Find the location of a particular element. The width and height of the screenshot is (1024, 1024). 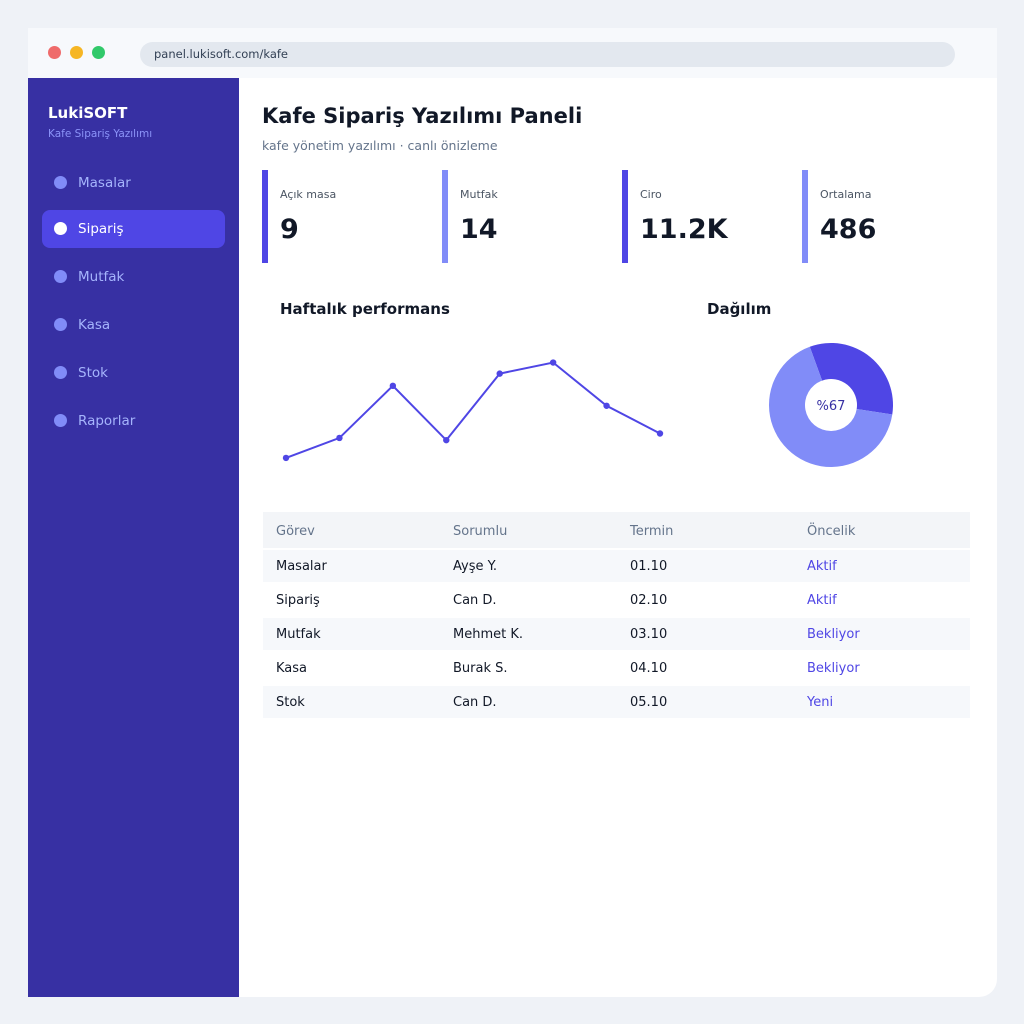

due-cell: 02.10 is located at coordinates (649, 600).